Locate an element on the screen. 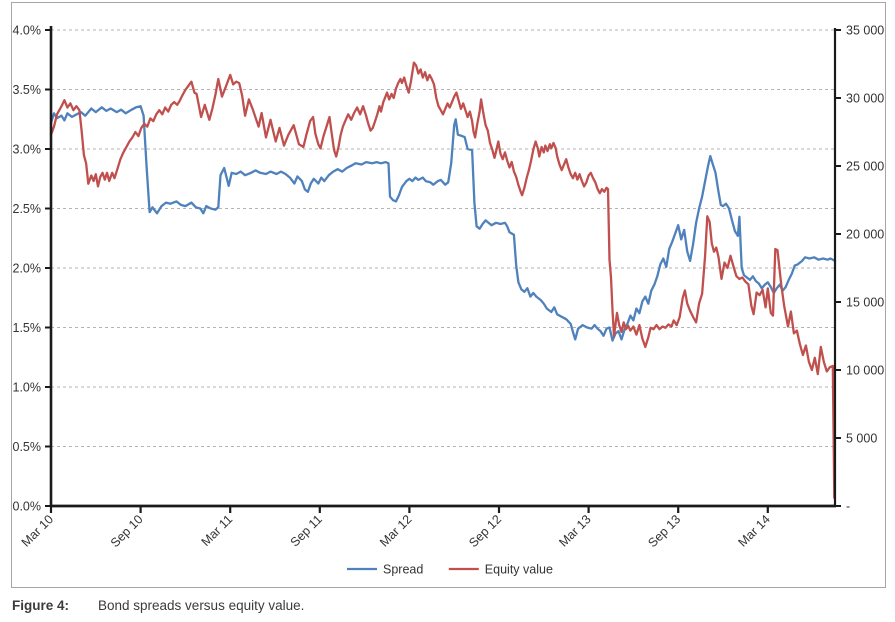 This screenshot has width=895, height=622. svg-text: Sep 12 is located at coordinates (485, 531).